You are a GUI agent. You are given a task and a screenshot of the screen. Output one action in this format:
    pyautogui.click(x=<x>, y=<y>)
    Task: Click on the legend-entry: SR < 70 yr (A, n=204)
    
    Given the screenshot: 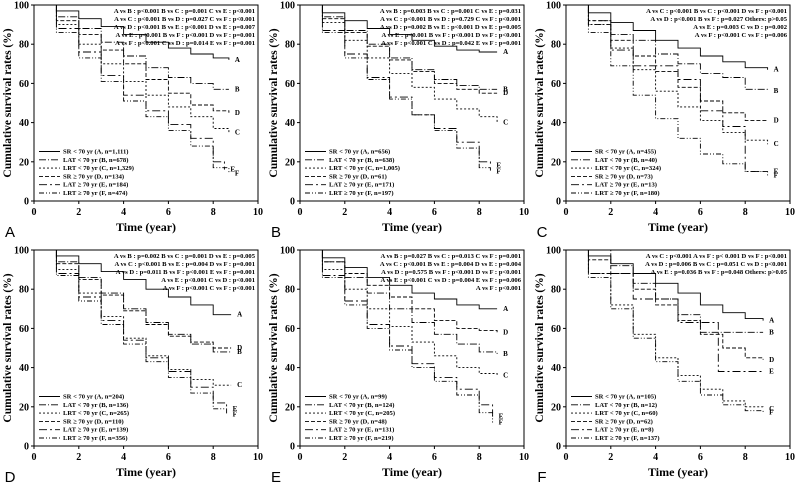 What is the action you would take?
    pyautogui.click(x=93, y=397)
    